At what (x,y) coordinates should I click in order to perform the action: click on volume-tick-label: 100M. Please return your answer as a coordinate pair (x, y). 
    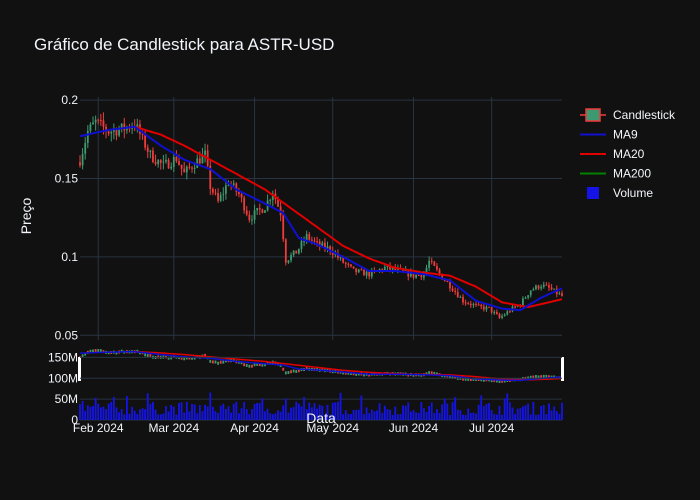
    Looking at the image, I should click on (63, 378).